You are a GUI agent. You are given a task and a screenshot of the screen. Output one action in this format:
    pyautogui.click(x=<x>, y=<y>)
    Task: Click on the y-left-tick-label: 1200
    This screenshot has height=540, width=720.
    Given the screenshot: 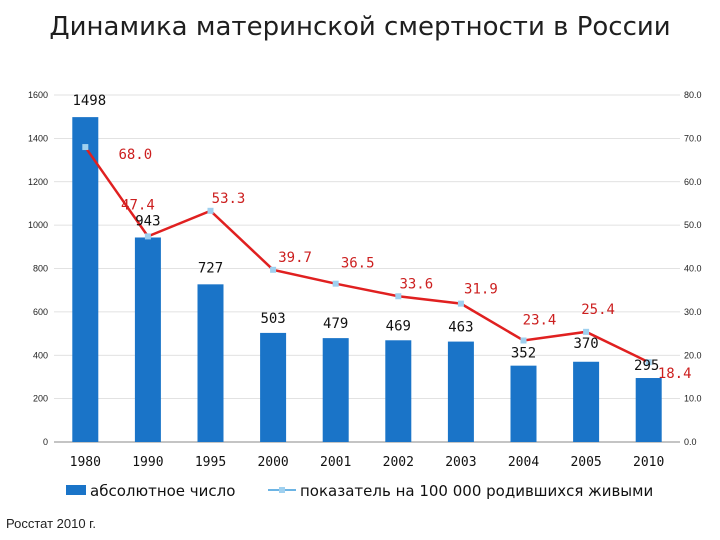 What is the action you would take?
    pyautogui.click(x=38, y=182)
    